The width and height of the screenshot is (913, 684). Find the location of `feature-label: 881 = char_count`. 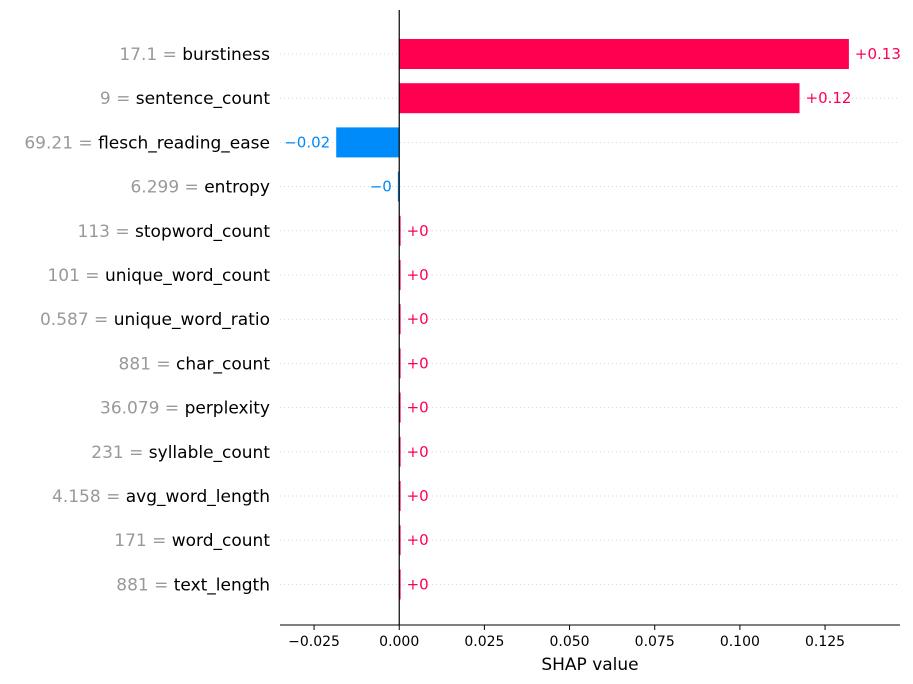

feature-label: 881 = char_count is located at coordinates (195, 364).